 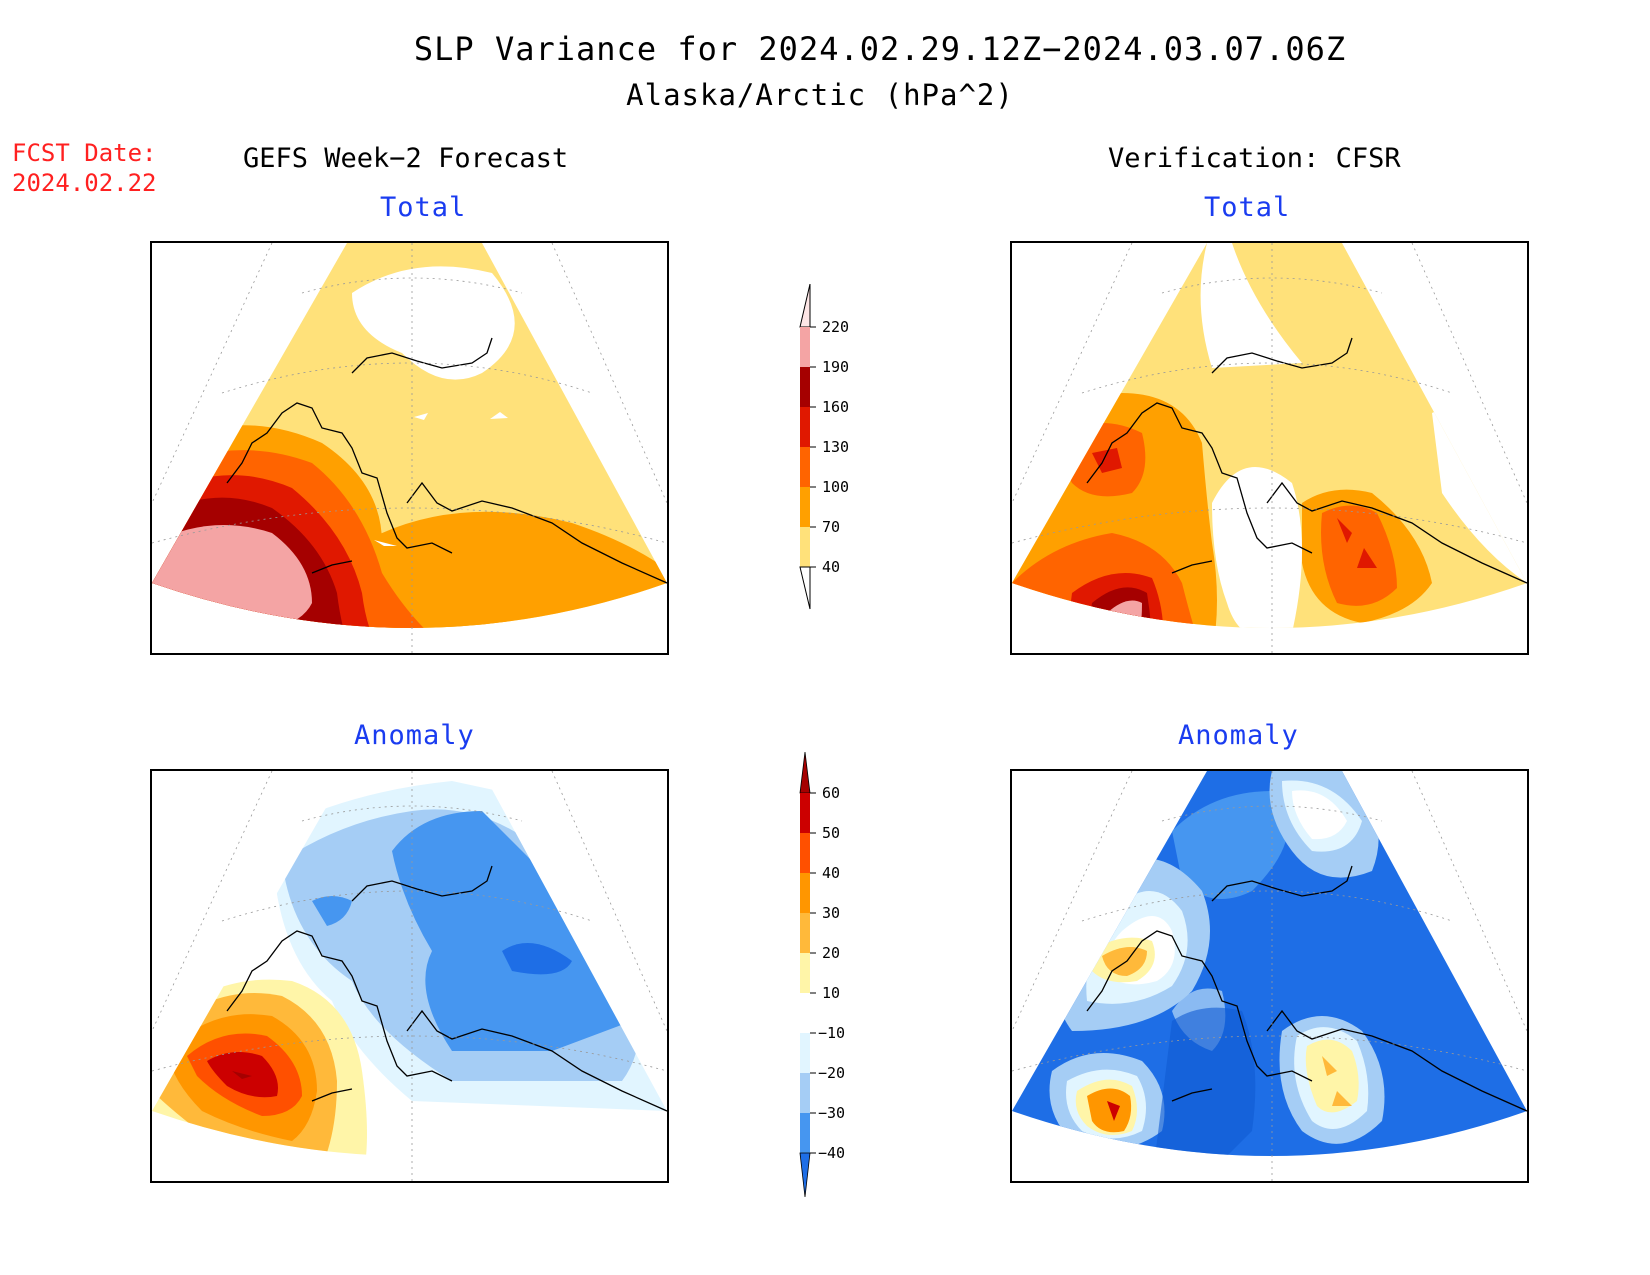 What do you see at coordinates (836, 487) in the screenshot?
I see `colorbar-total-label-100: 100` at bounding box center [836, 487].